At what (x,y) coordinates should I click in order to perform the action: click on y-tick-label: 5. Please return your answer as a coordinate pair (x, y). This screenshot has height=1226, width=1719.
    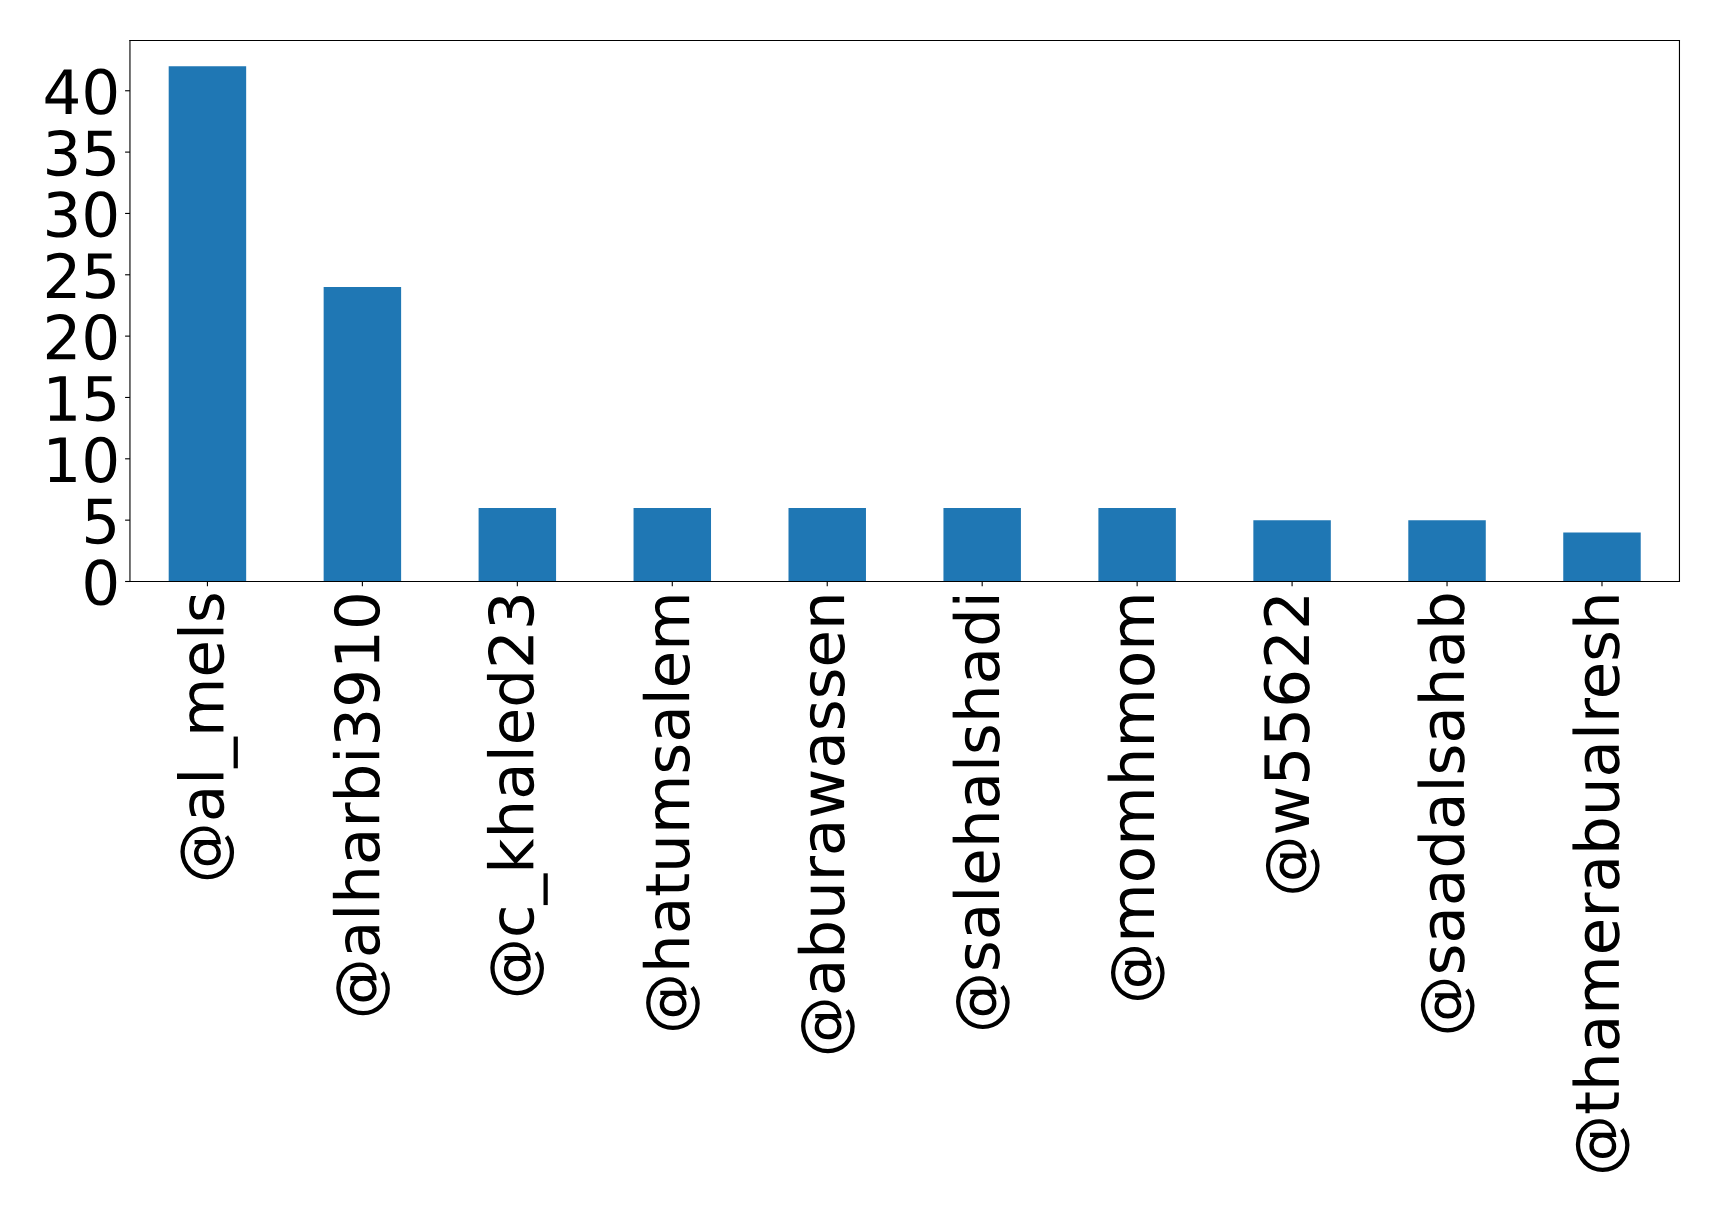
    Looking at the image, I should click on (100, 521).